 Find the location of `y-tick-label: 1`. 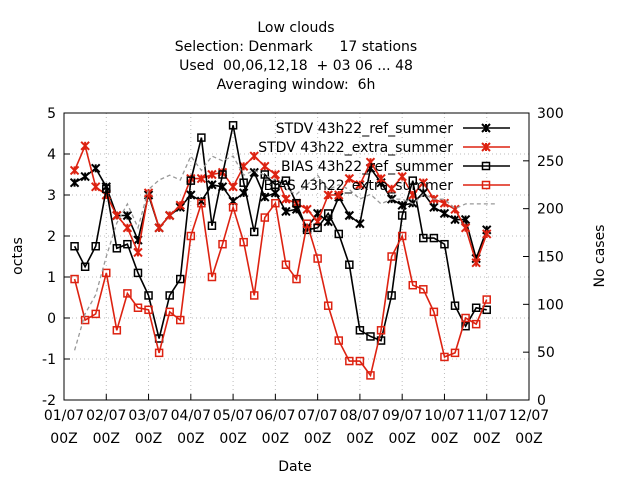

y-tick-label: 1 is located at coordinates (51, 278).